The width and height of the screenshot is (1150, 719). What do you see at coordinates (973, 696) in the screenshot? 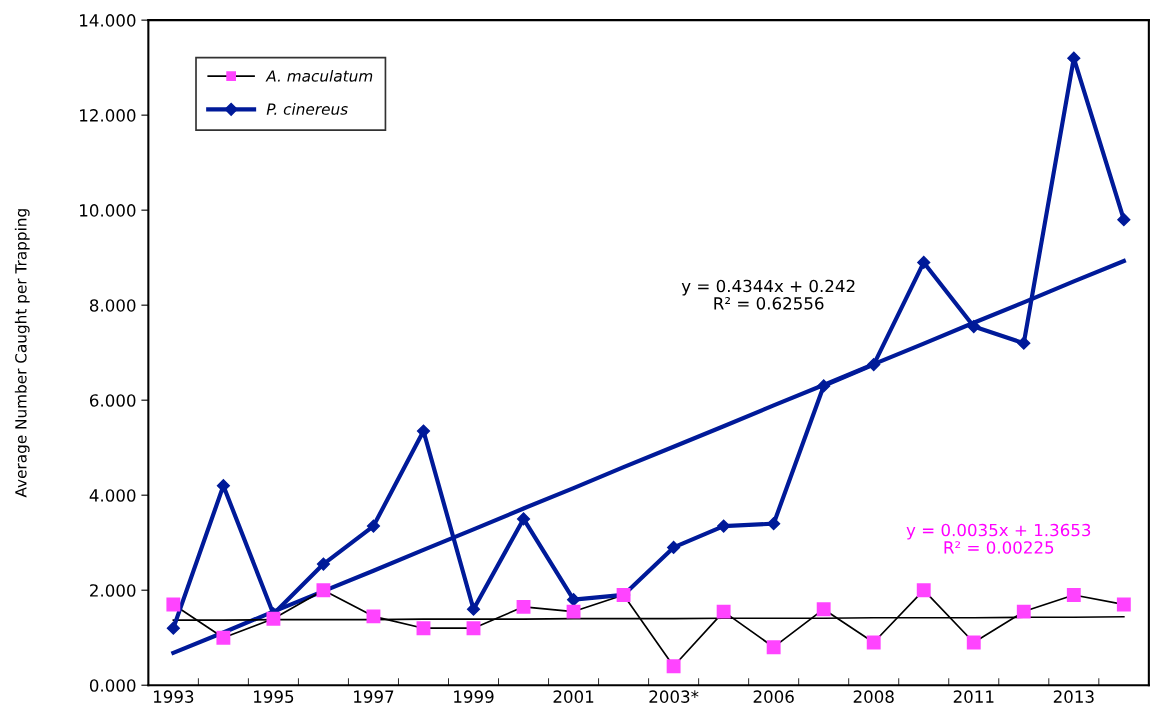
I see `x-tick-label: 2011` at bounding box center [973, 696].